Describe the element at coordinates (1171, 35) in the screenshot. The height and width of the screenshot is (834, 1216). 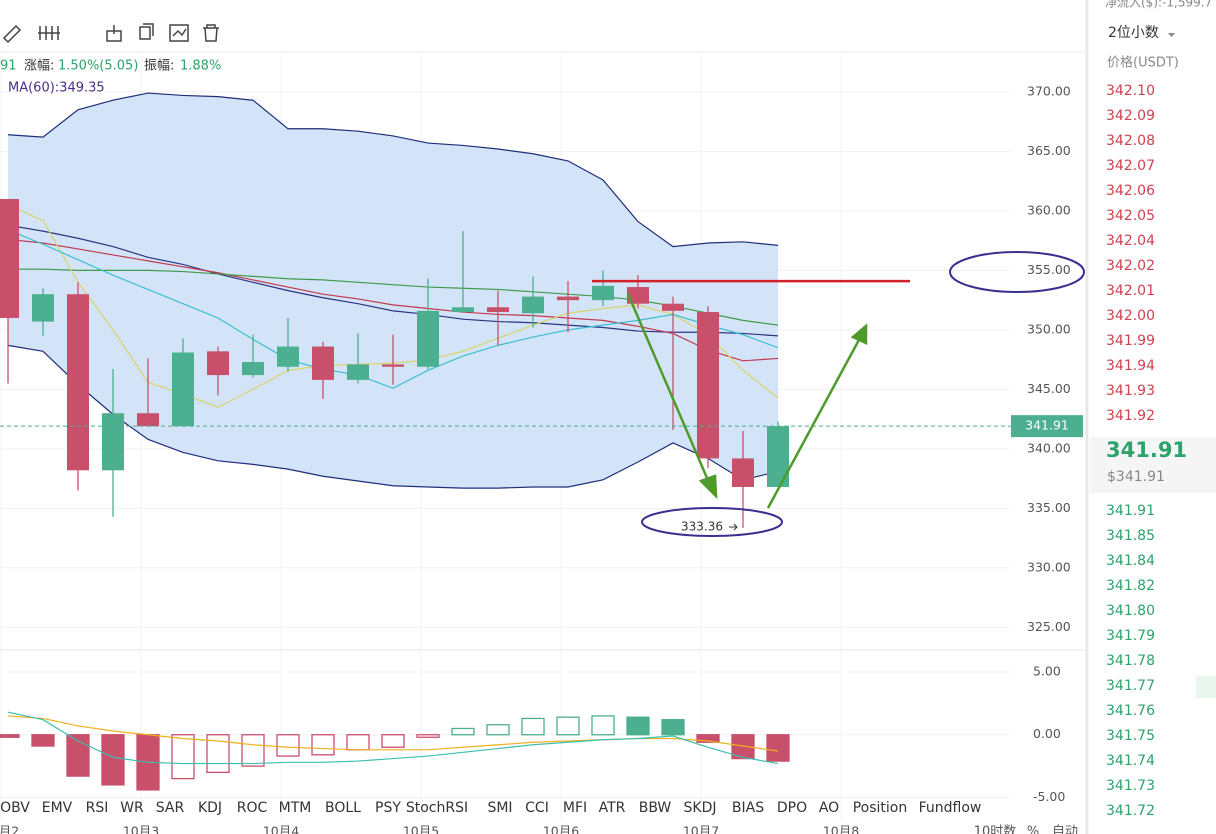
I see `dropdown-caret` at that location.